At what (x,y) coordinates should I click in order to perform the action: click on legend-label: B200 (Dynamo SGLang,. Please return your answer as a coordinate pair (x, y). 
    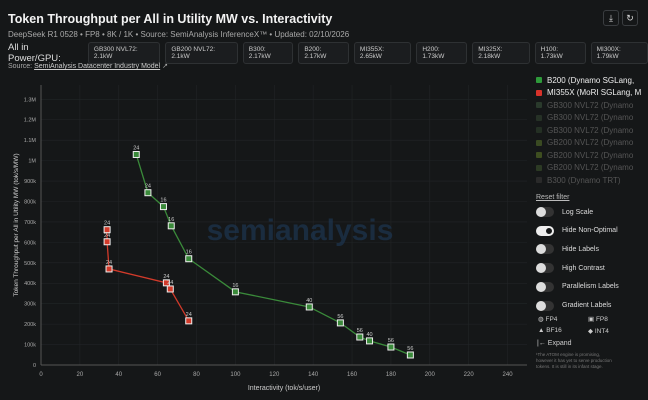
    Looking at the image, I should click on (591, 80).